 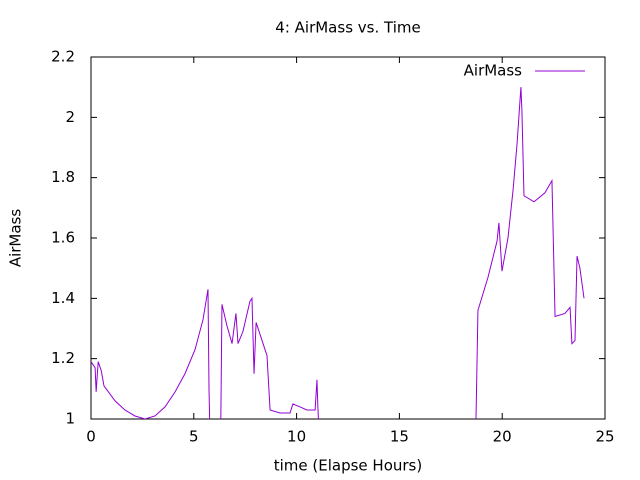 What do you see at coordinates (63, 358) in the screenshot?
I see `y-tick-label: 1.2` at bounding box center [63, 358].